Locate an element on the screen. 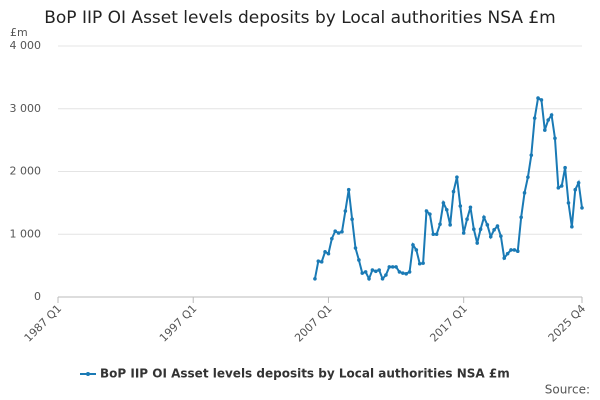  legend-marker is located at coordinates (88, 374).